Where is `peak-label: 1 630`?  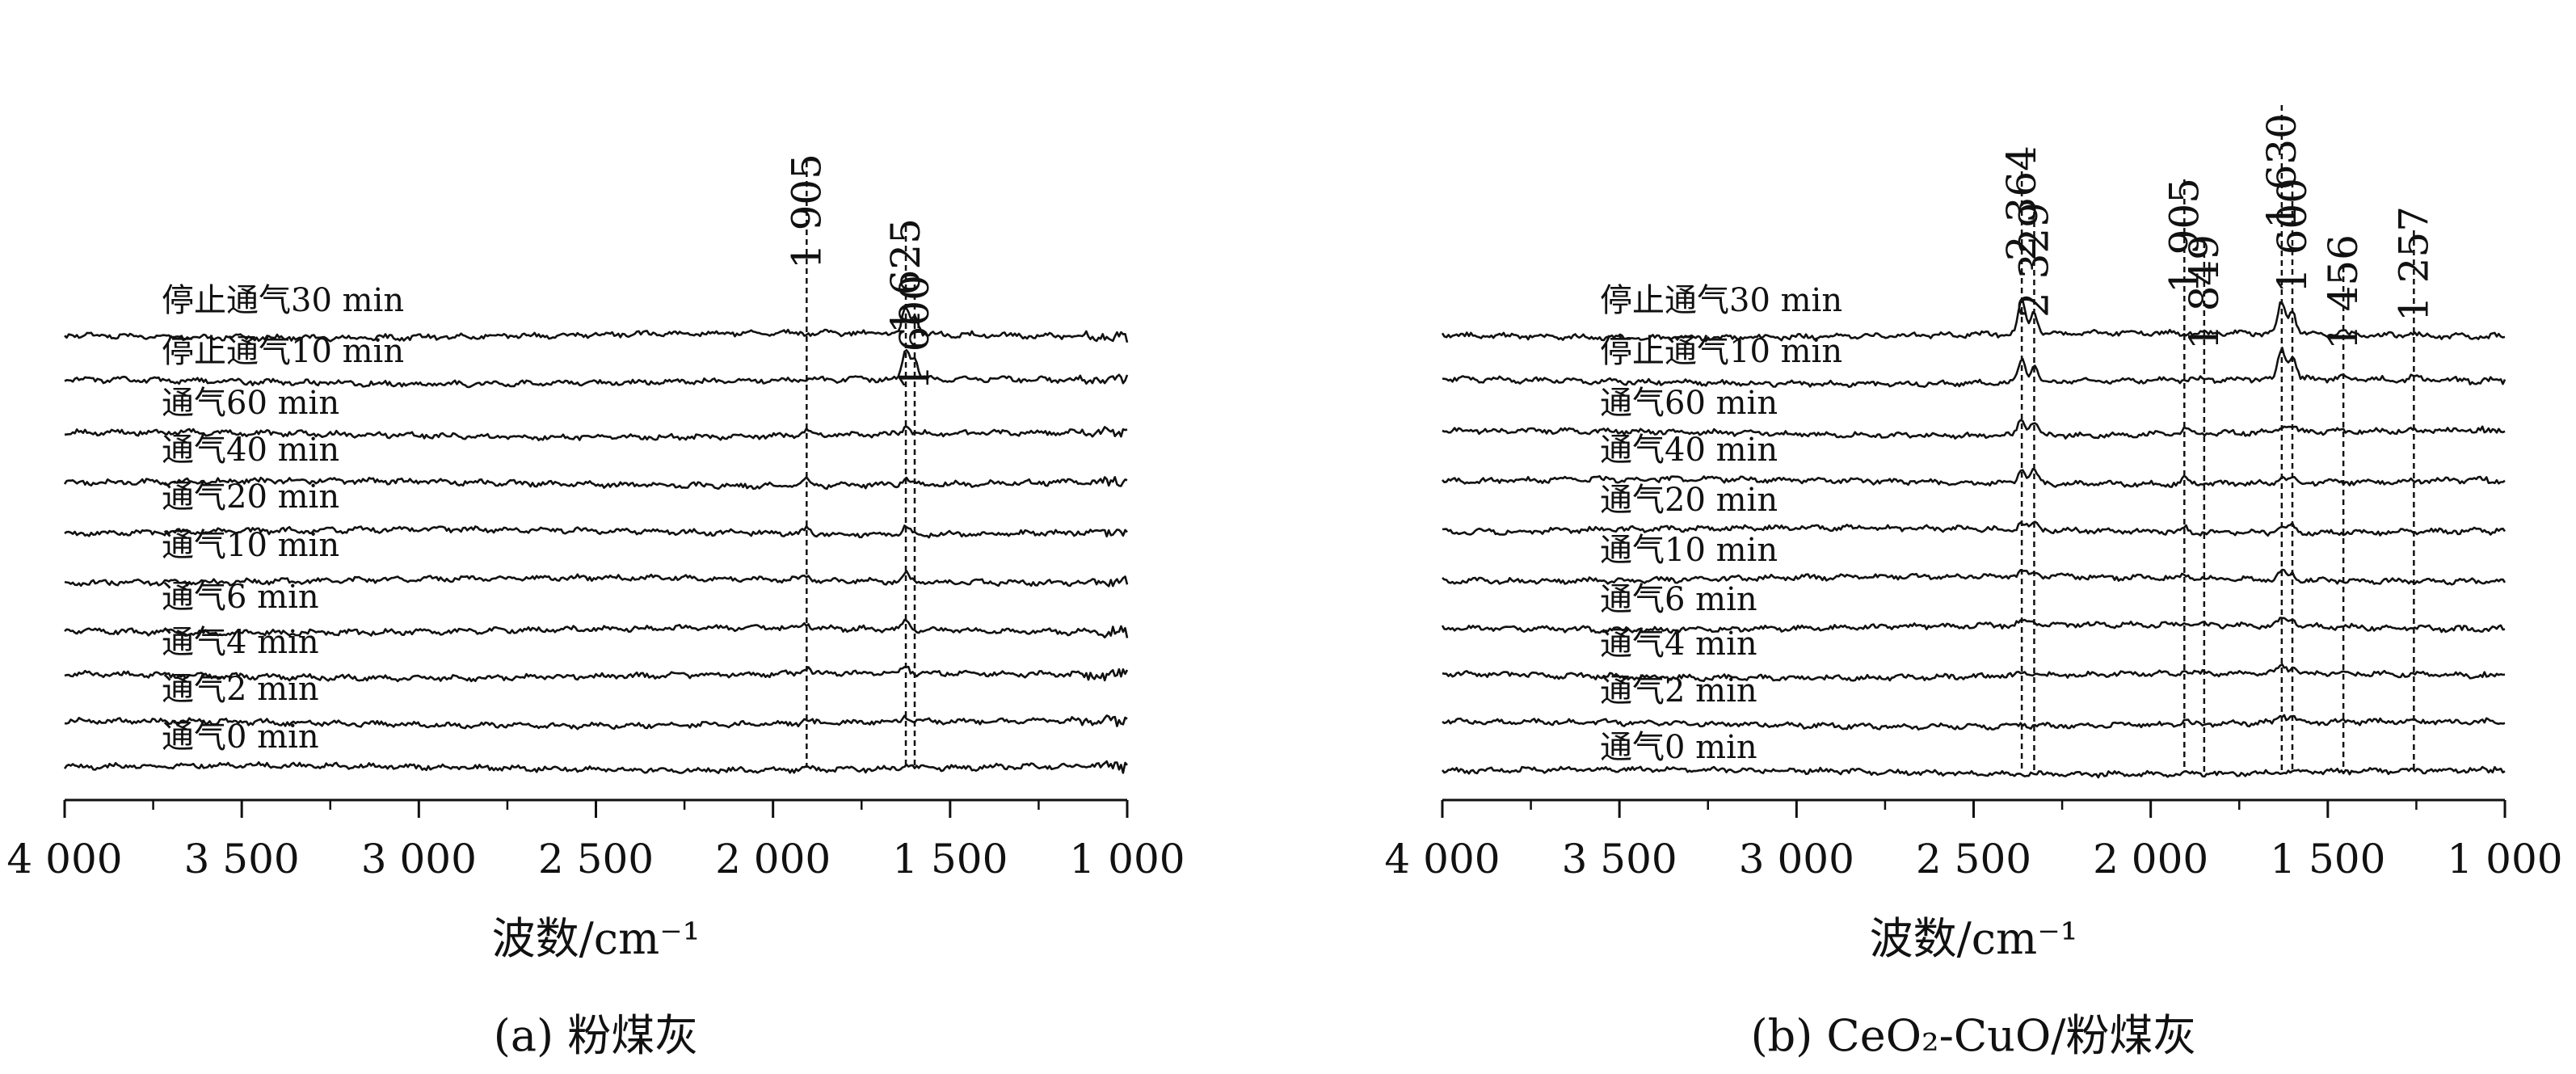
peak-label: 1 630 is located at coordinates (2281, 171).